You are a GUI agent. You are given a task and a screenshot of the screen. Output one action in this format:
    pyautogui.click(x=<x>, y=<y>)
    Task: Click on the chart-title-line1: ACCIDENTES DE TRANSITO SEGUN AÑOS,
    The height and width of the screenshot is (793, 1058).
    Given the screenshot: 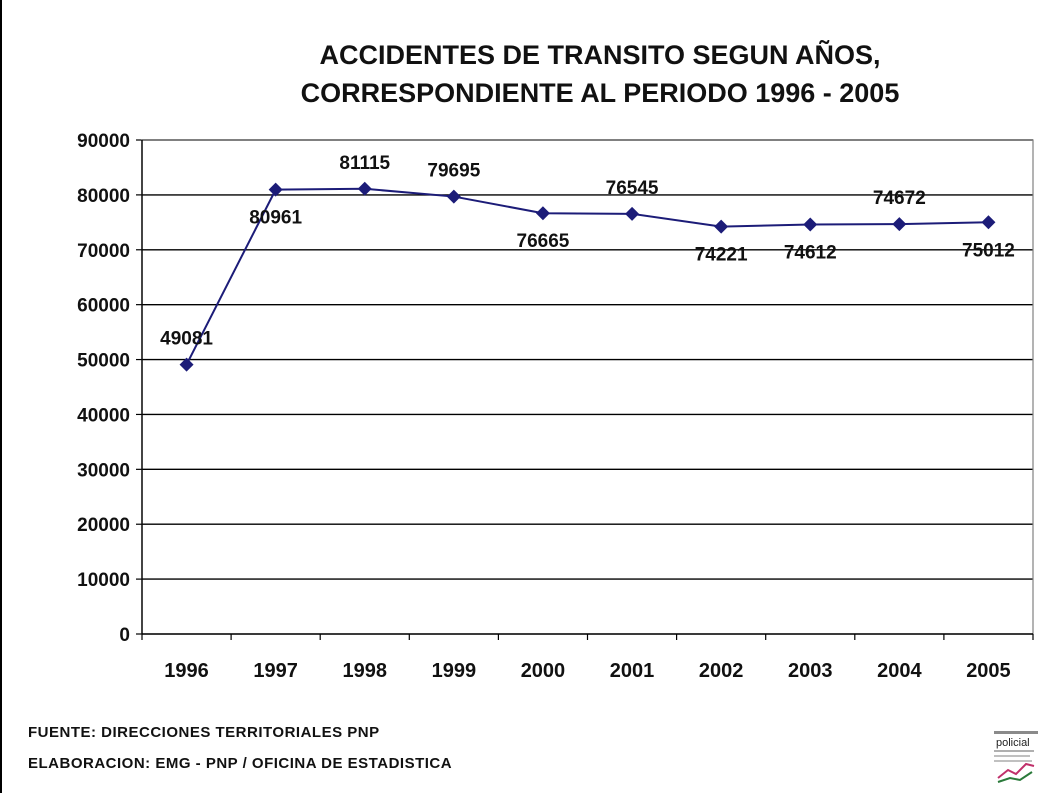 What is the action you would take?
    pyautogui.click(x=600, y=55)
    